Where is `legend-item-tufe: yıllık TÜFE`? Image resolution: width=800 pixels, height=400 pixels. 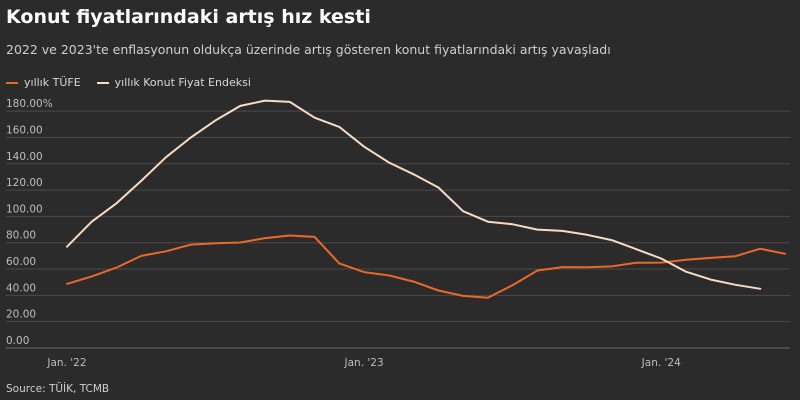 legend-item-tufe: yıllık TÜFE is located at coordinates (43, 82).